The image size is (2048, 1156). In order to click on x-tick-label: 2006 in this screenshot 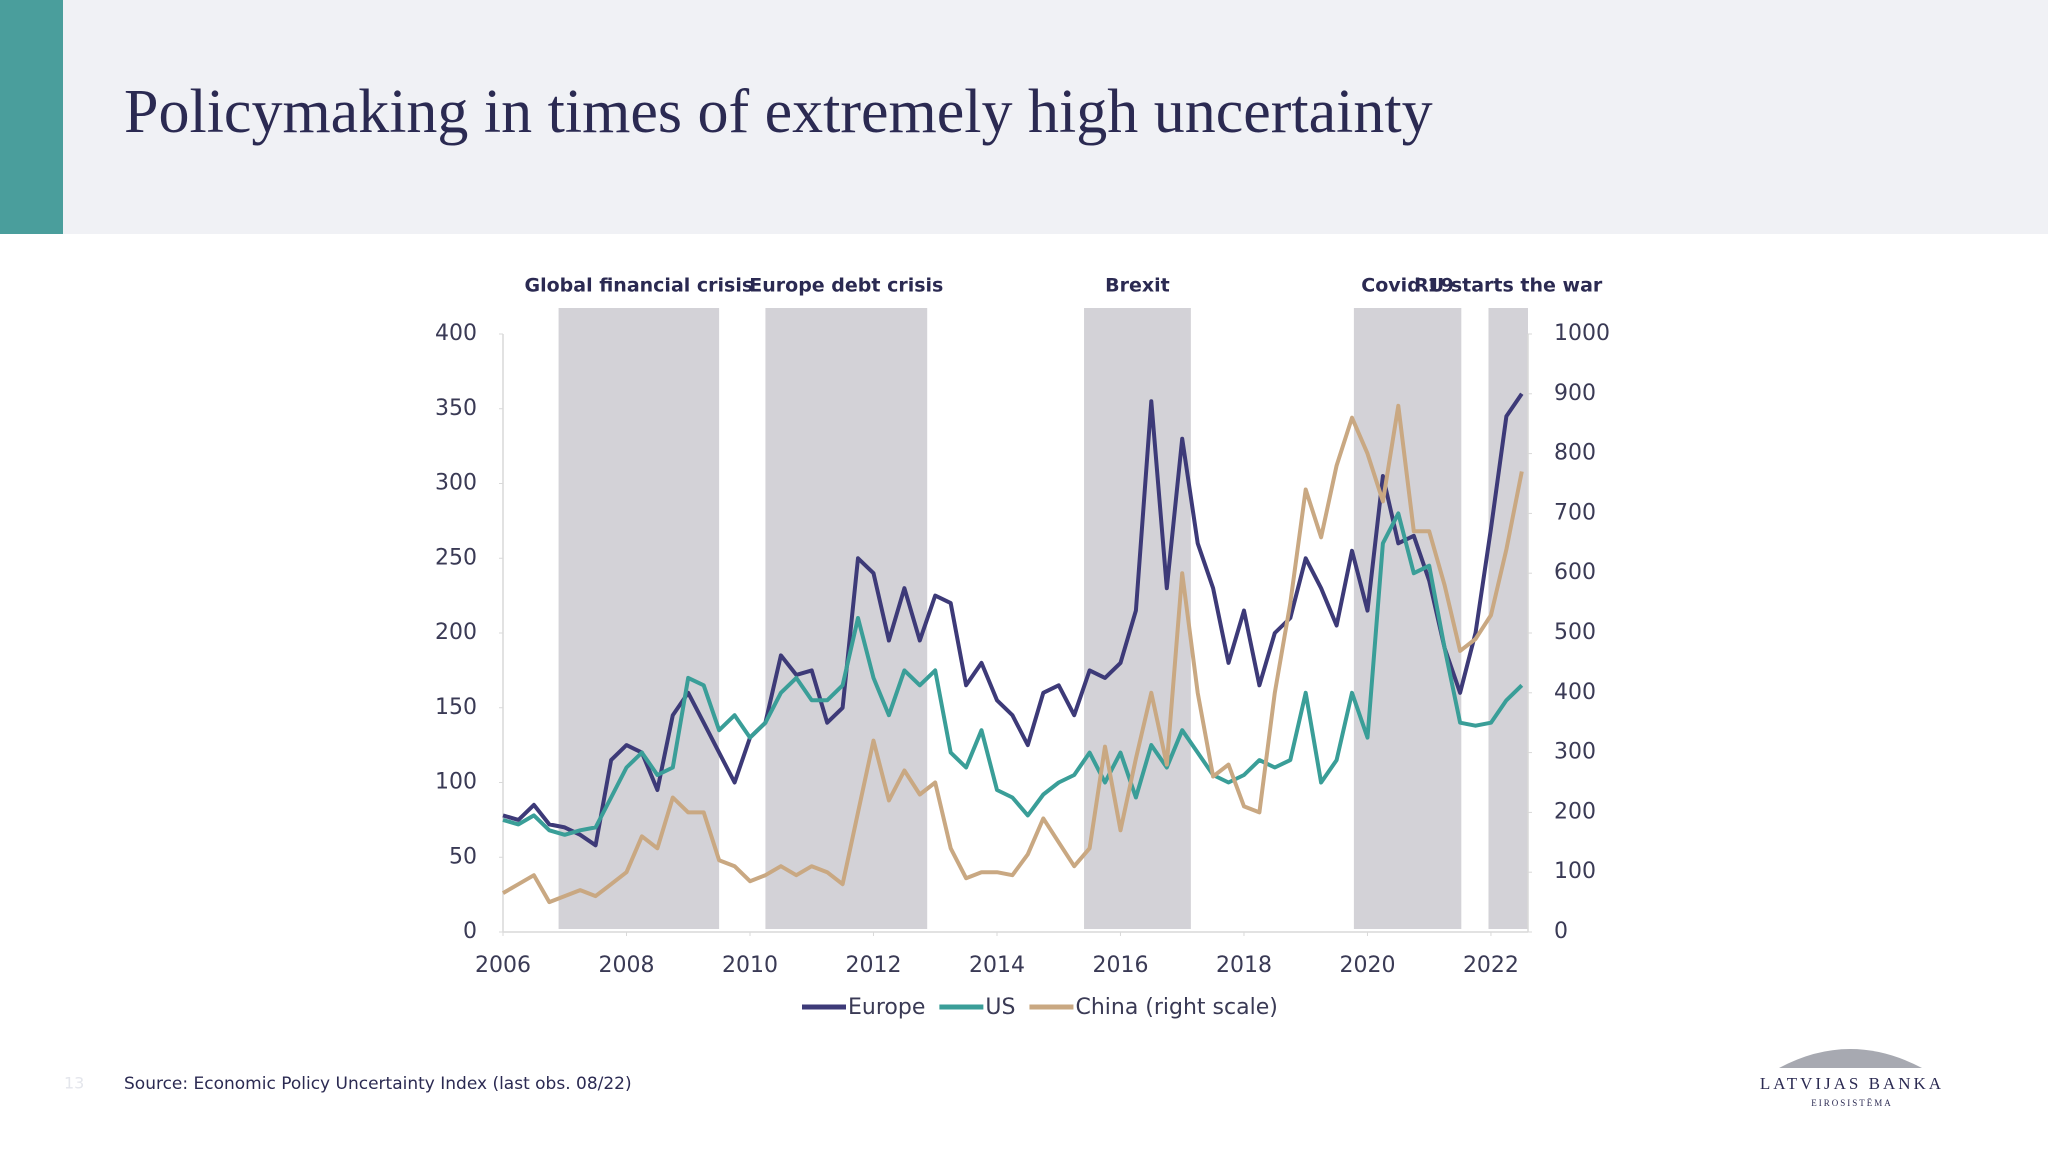, I will do `click(503, 965)`.